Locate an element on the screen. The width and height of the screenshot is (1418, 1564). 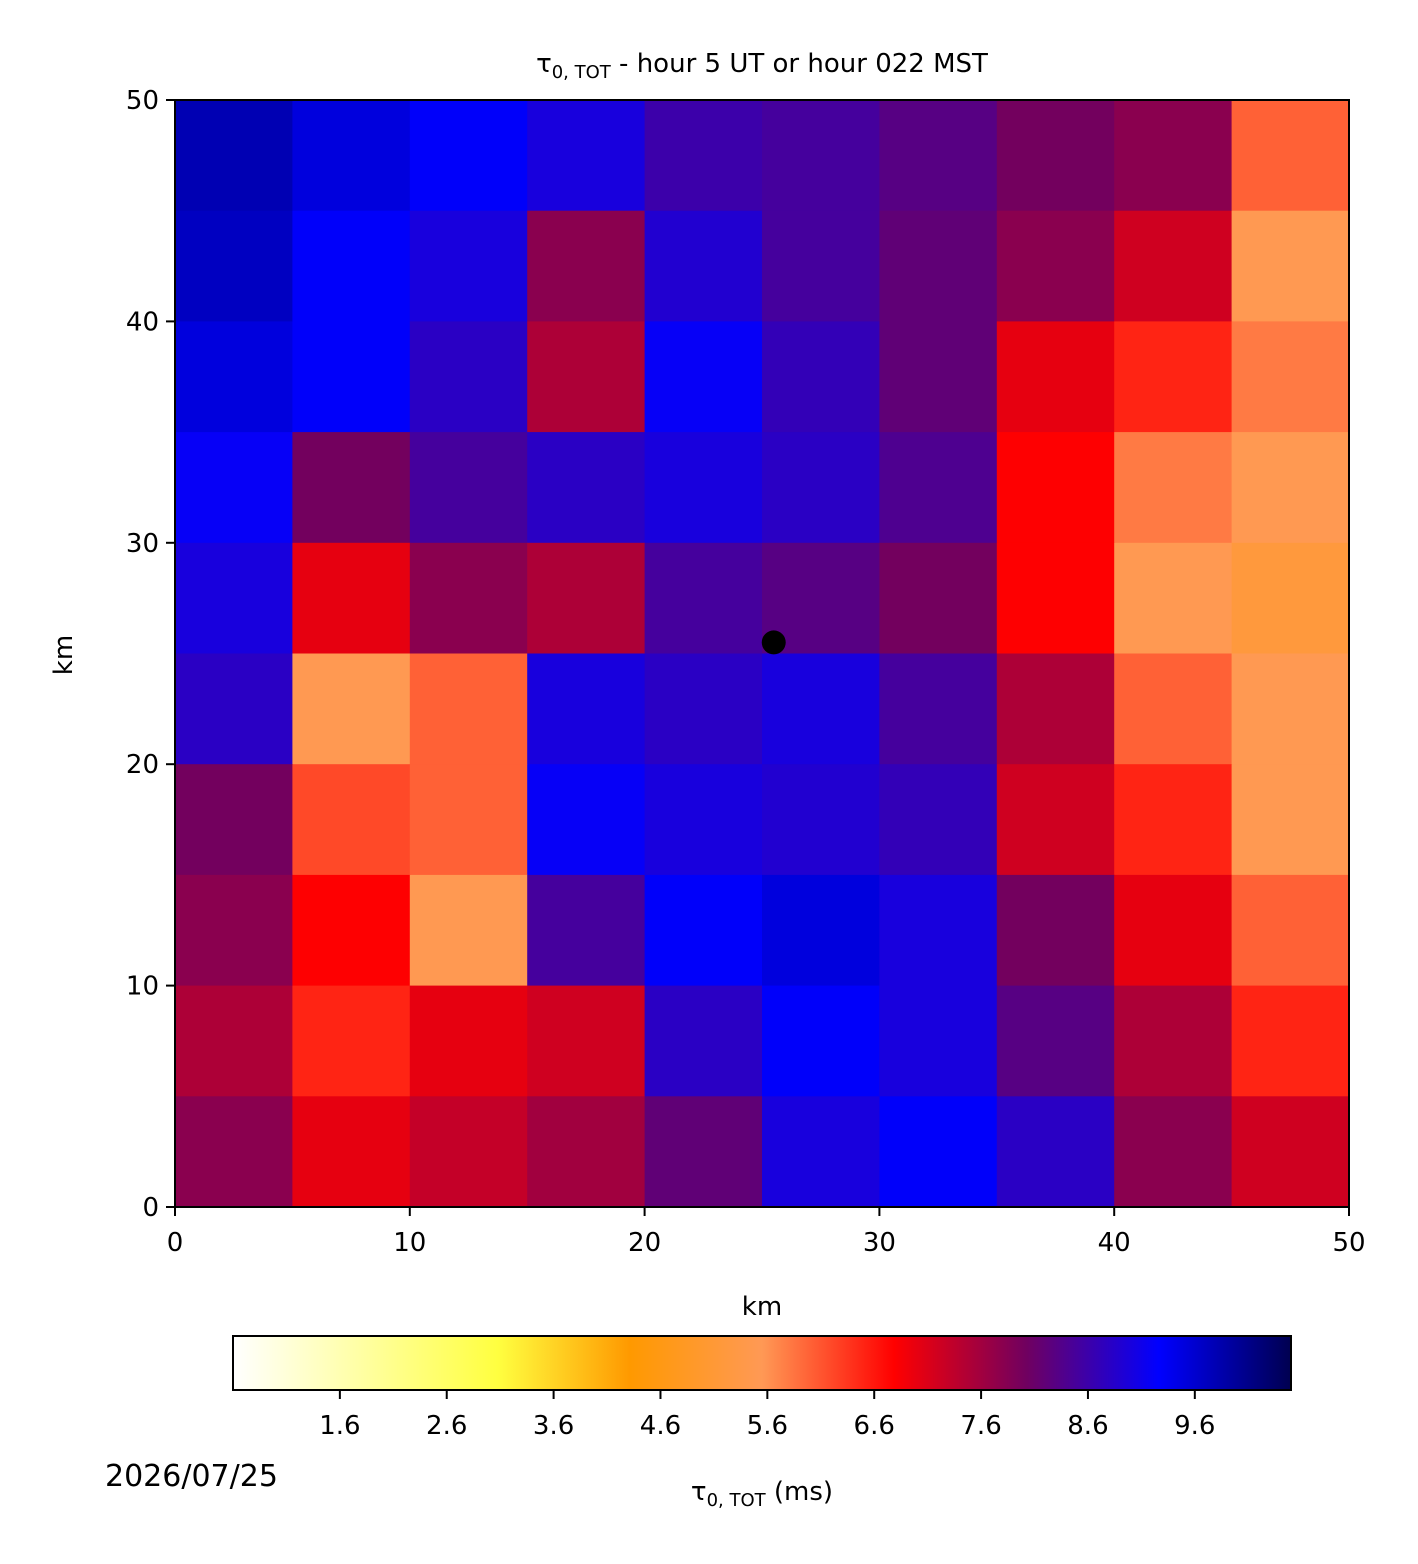
colorbar-tick-label: 9.6 is located at coordinates (1194, 1426).